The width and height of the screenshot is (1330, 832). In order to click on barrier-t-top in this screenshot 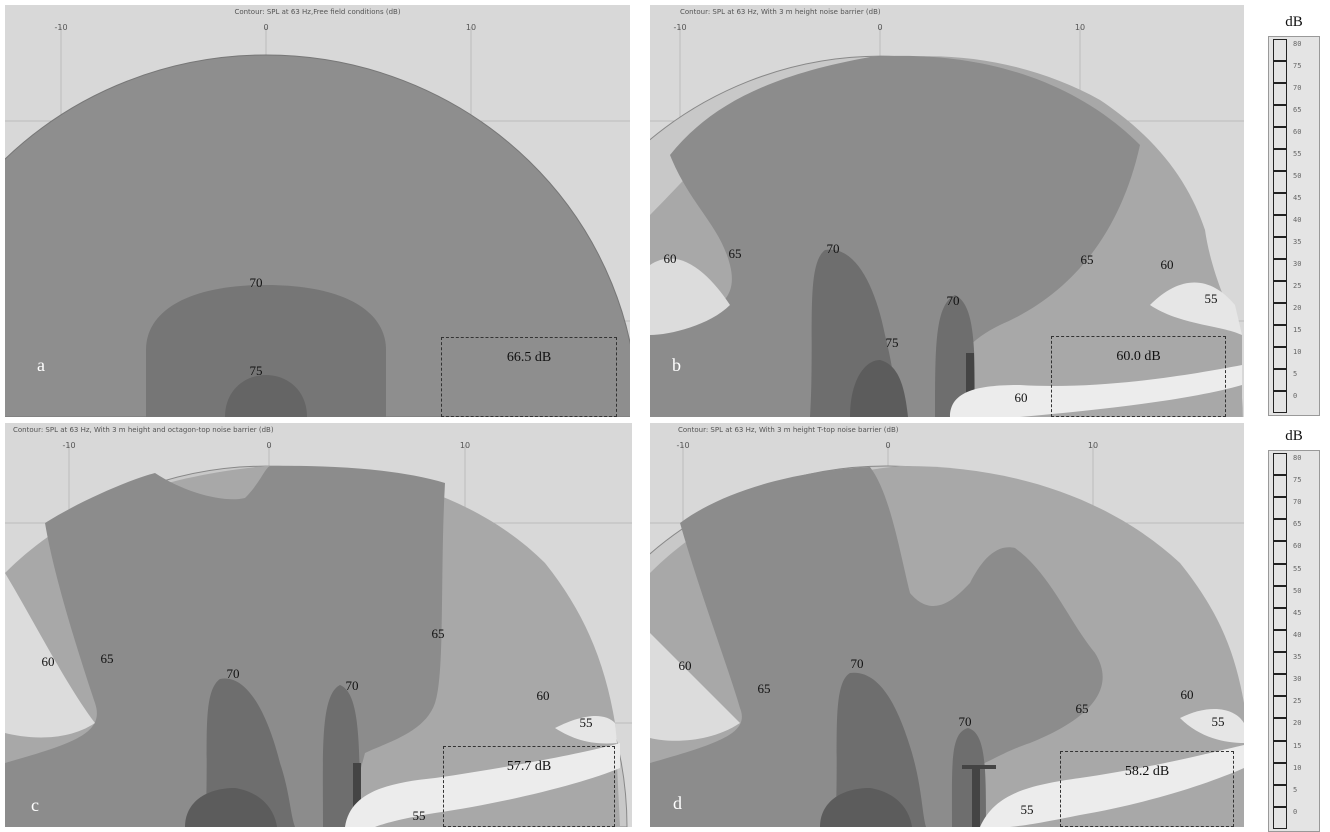, I will do `click(979, 767)`.